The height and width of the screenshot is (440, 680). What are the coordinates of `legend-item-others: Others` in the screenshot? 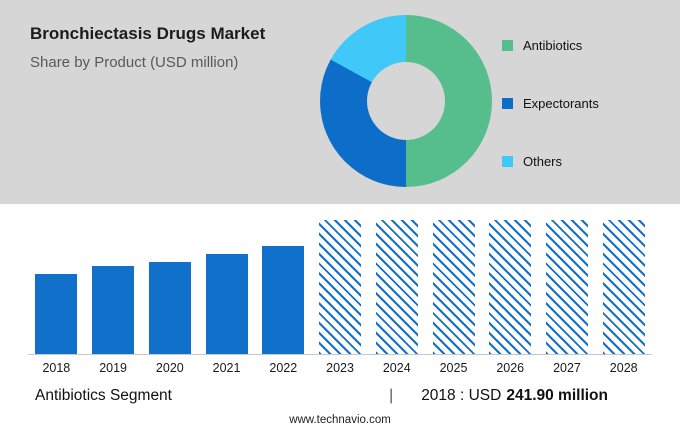 It's located at (550, 161).